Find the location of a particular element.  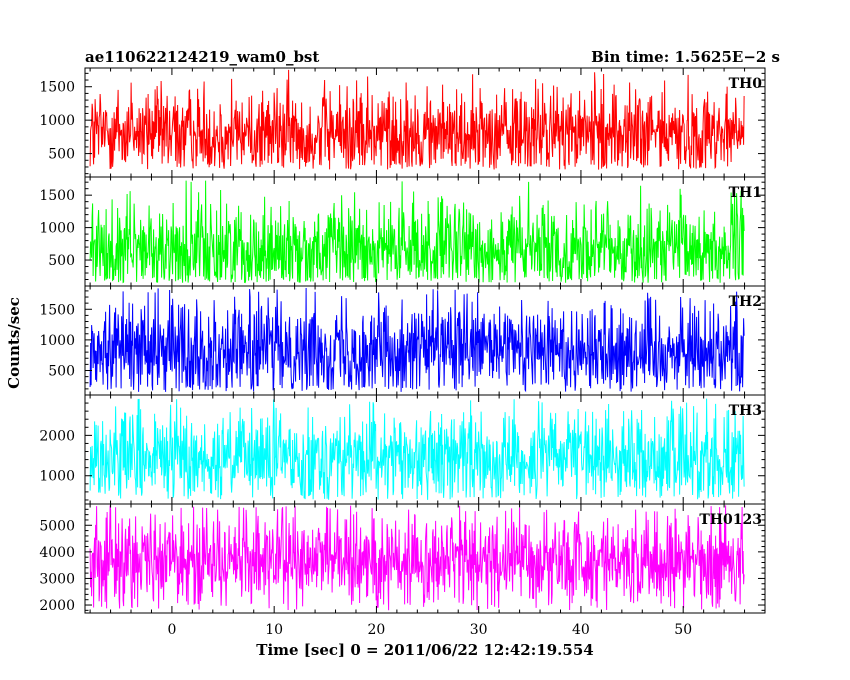

y-tick-label: 5000 is located at coordinates (57, 526).